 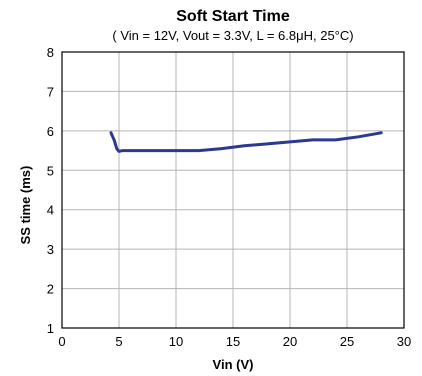 I want to click on x-tick-label: 5, so click(x=118, y=341).